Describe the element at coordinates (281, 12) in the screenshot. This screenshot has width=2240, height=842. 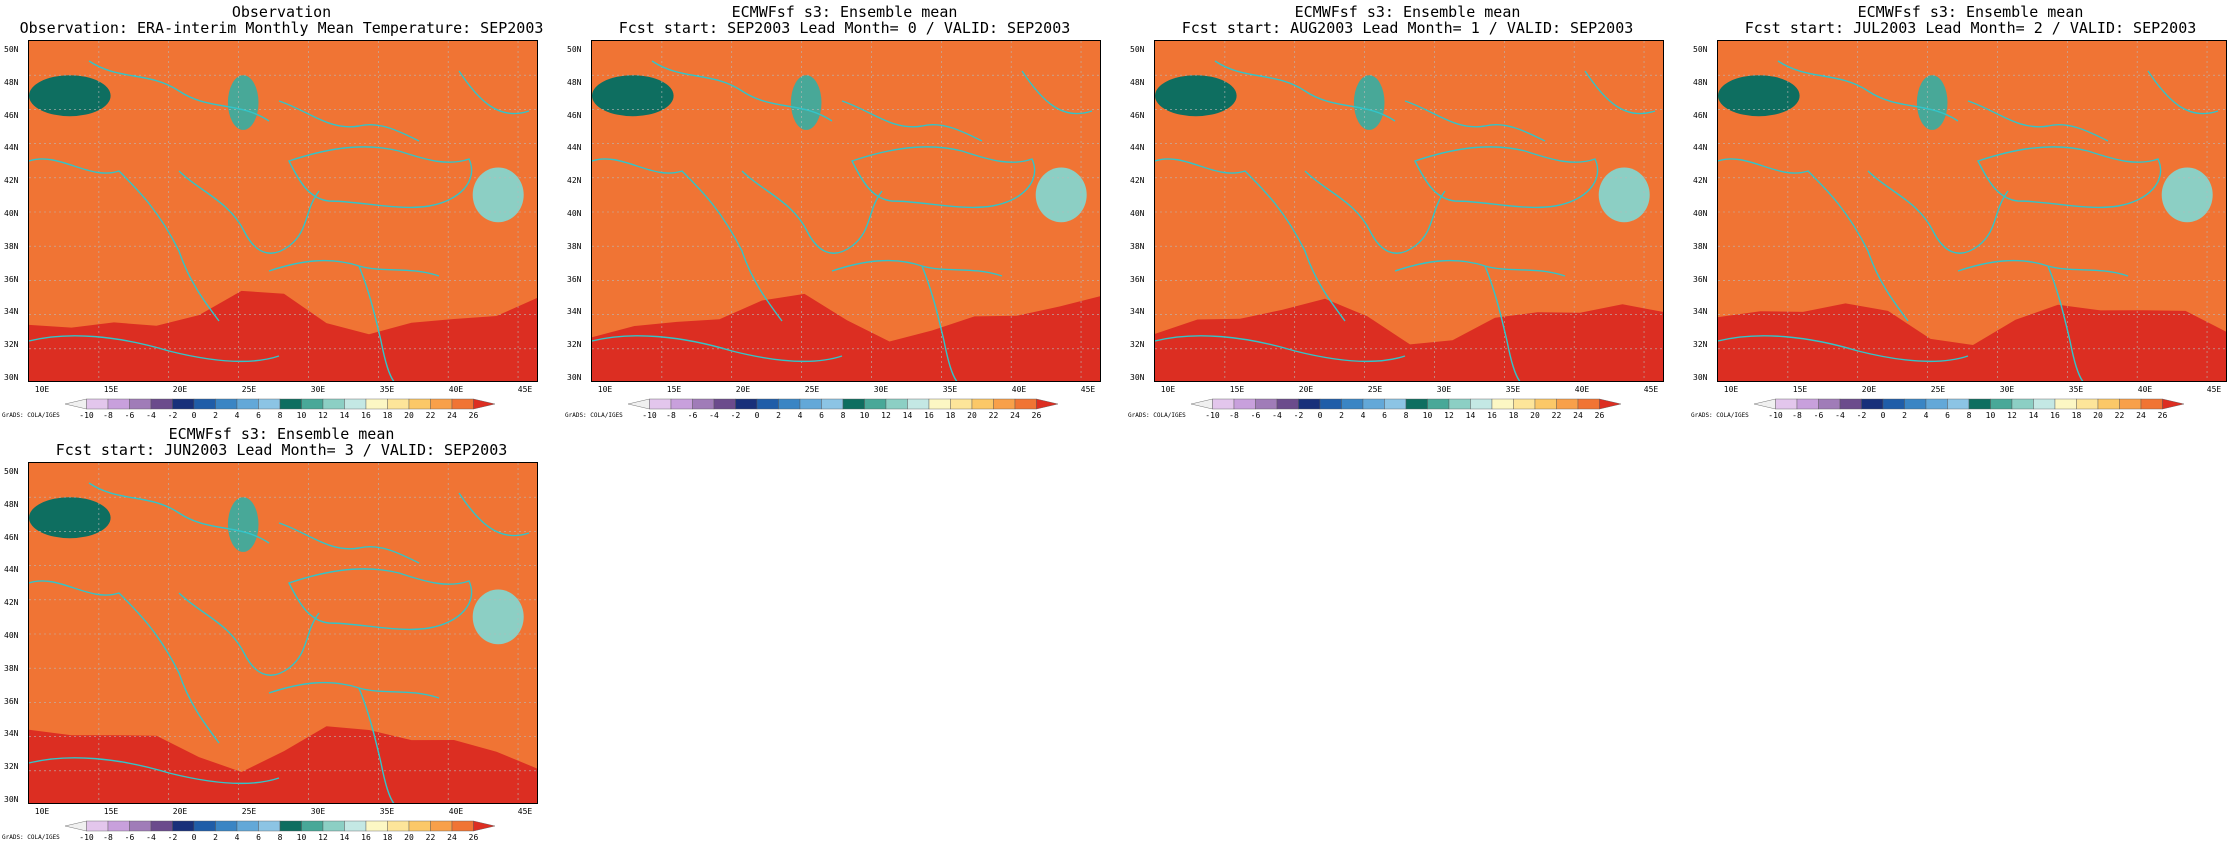
I see `panel-title-line1: Observation` at that location.